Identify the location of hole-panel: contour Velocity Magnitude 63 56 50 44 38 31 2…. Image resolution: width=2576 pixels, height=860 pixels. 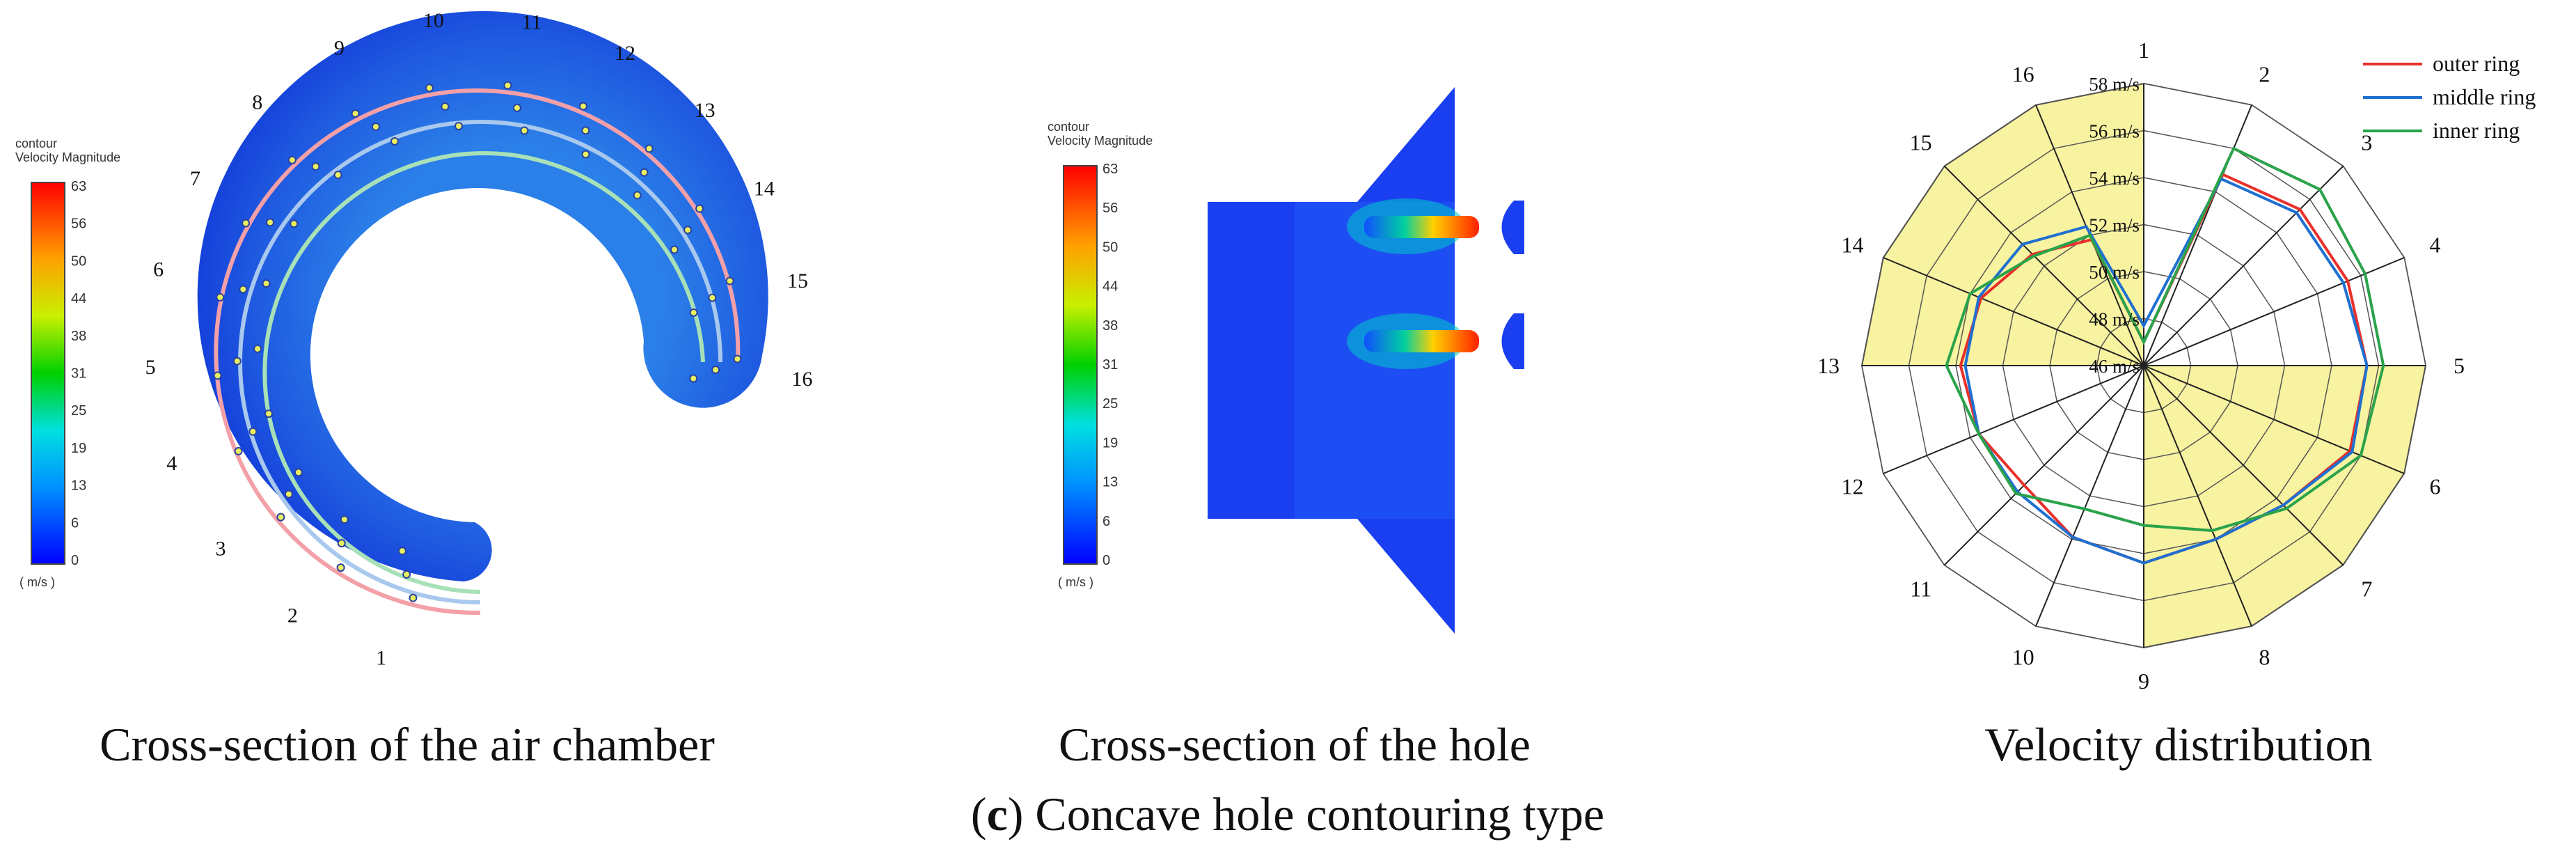
(1286, 360).